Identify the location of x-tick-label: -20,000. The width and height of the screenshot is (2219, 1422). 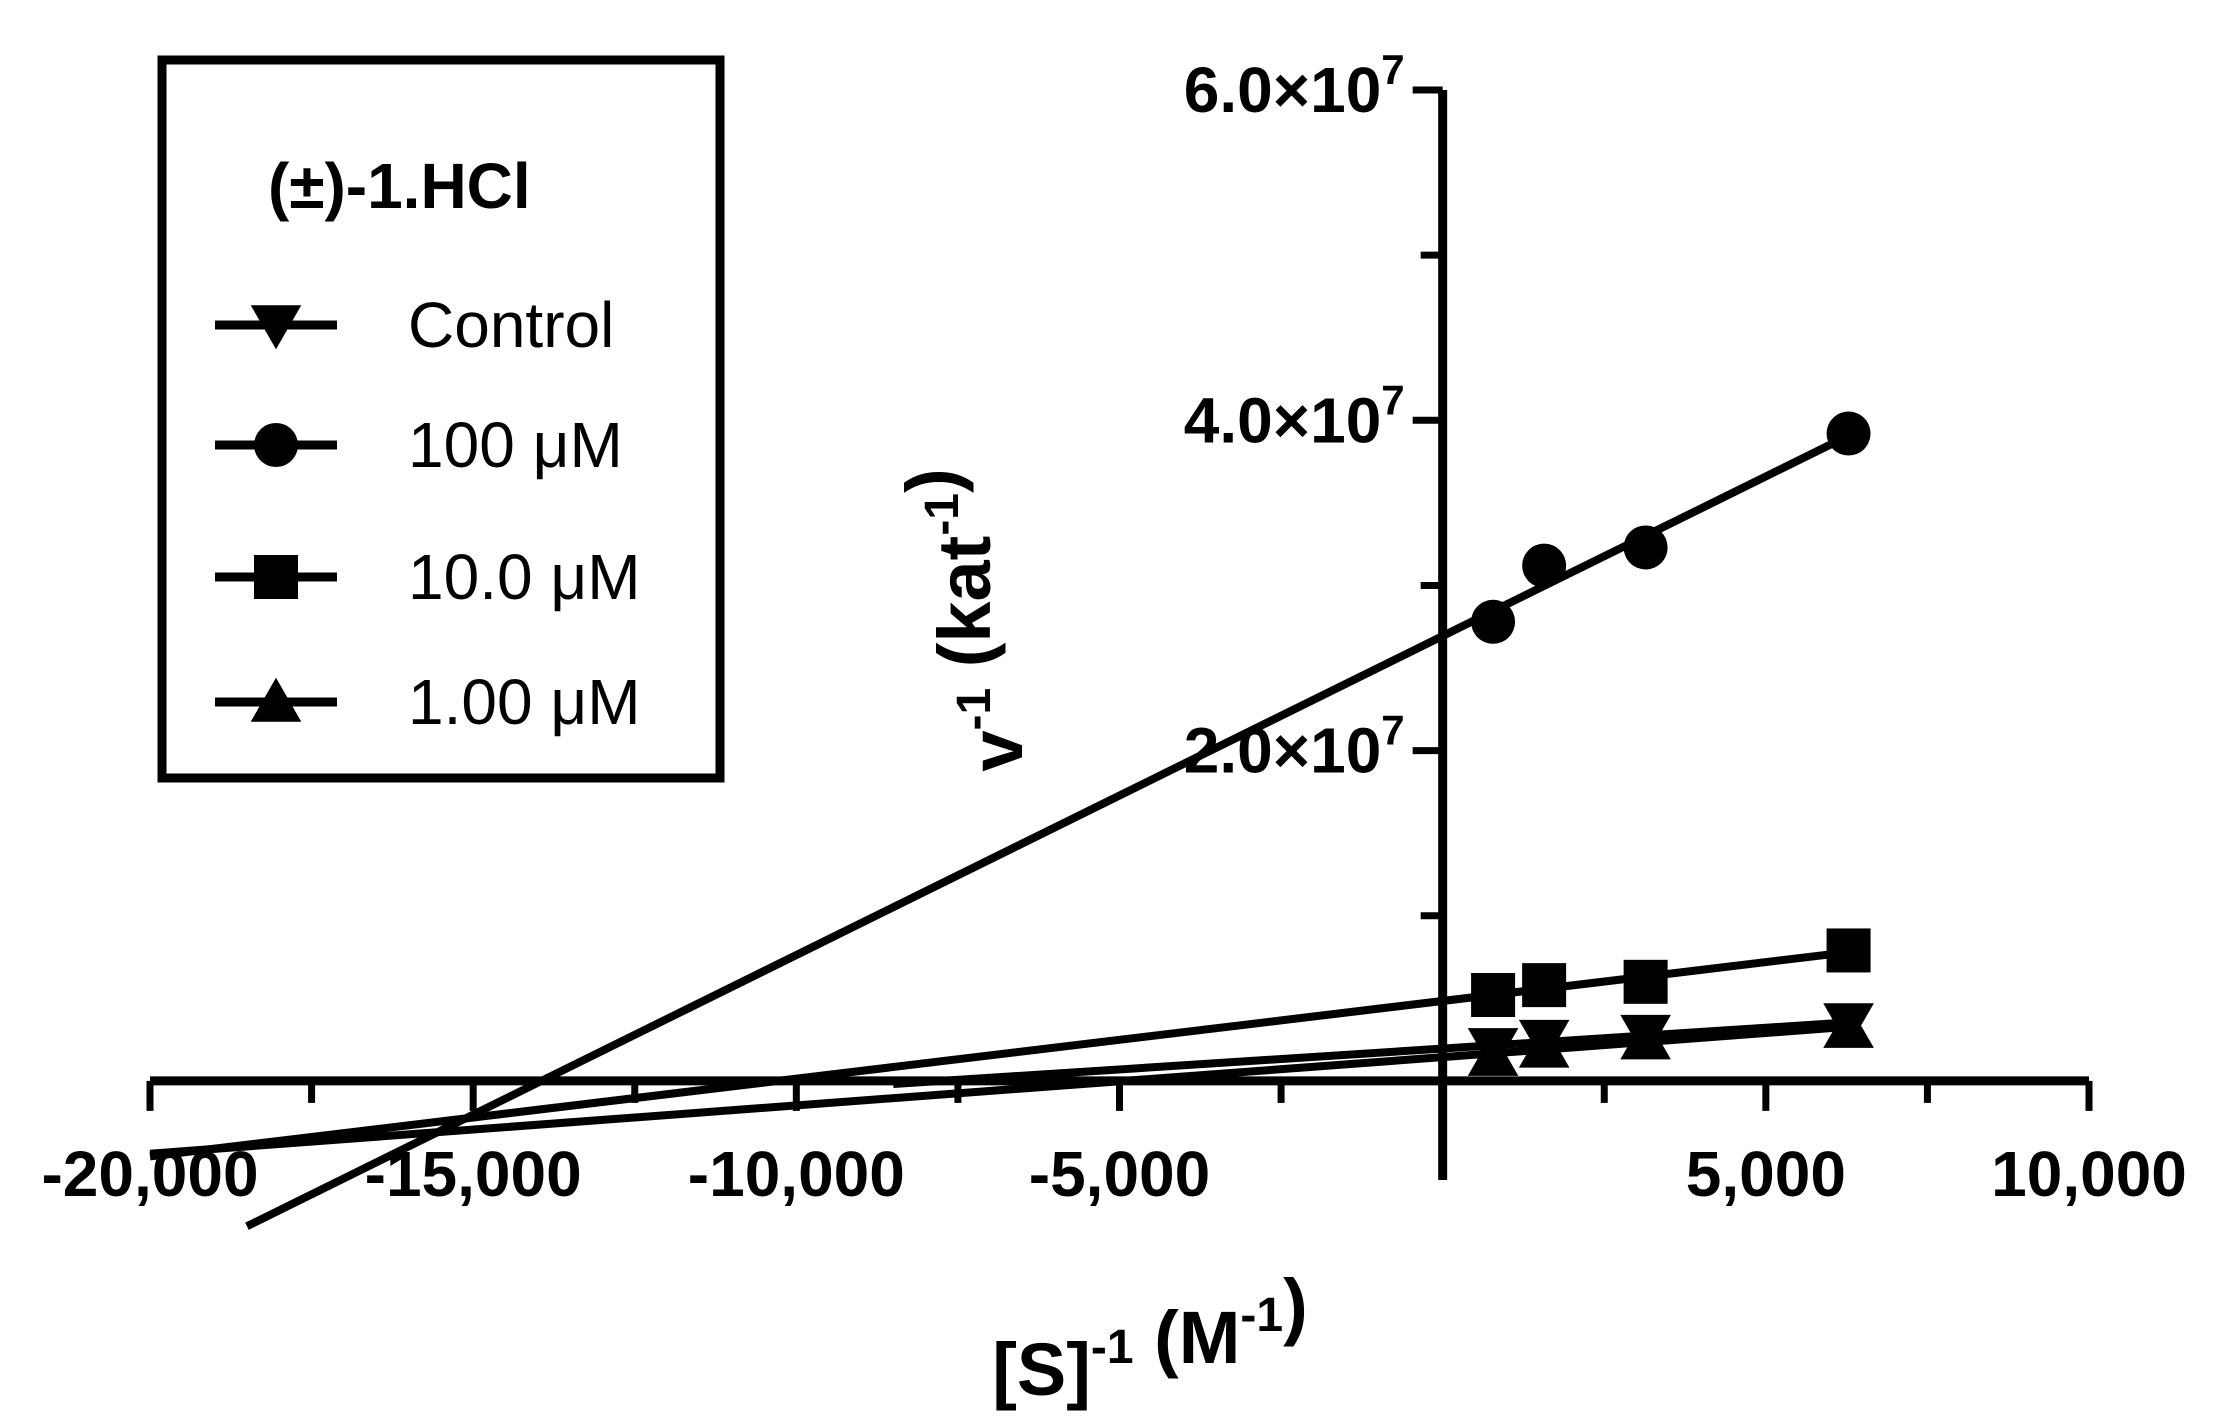
(149, 1174).